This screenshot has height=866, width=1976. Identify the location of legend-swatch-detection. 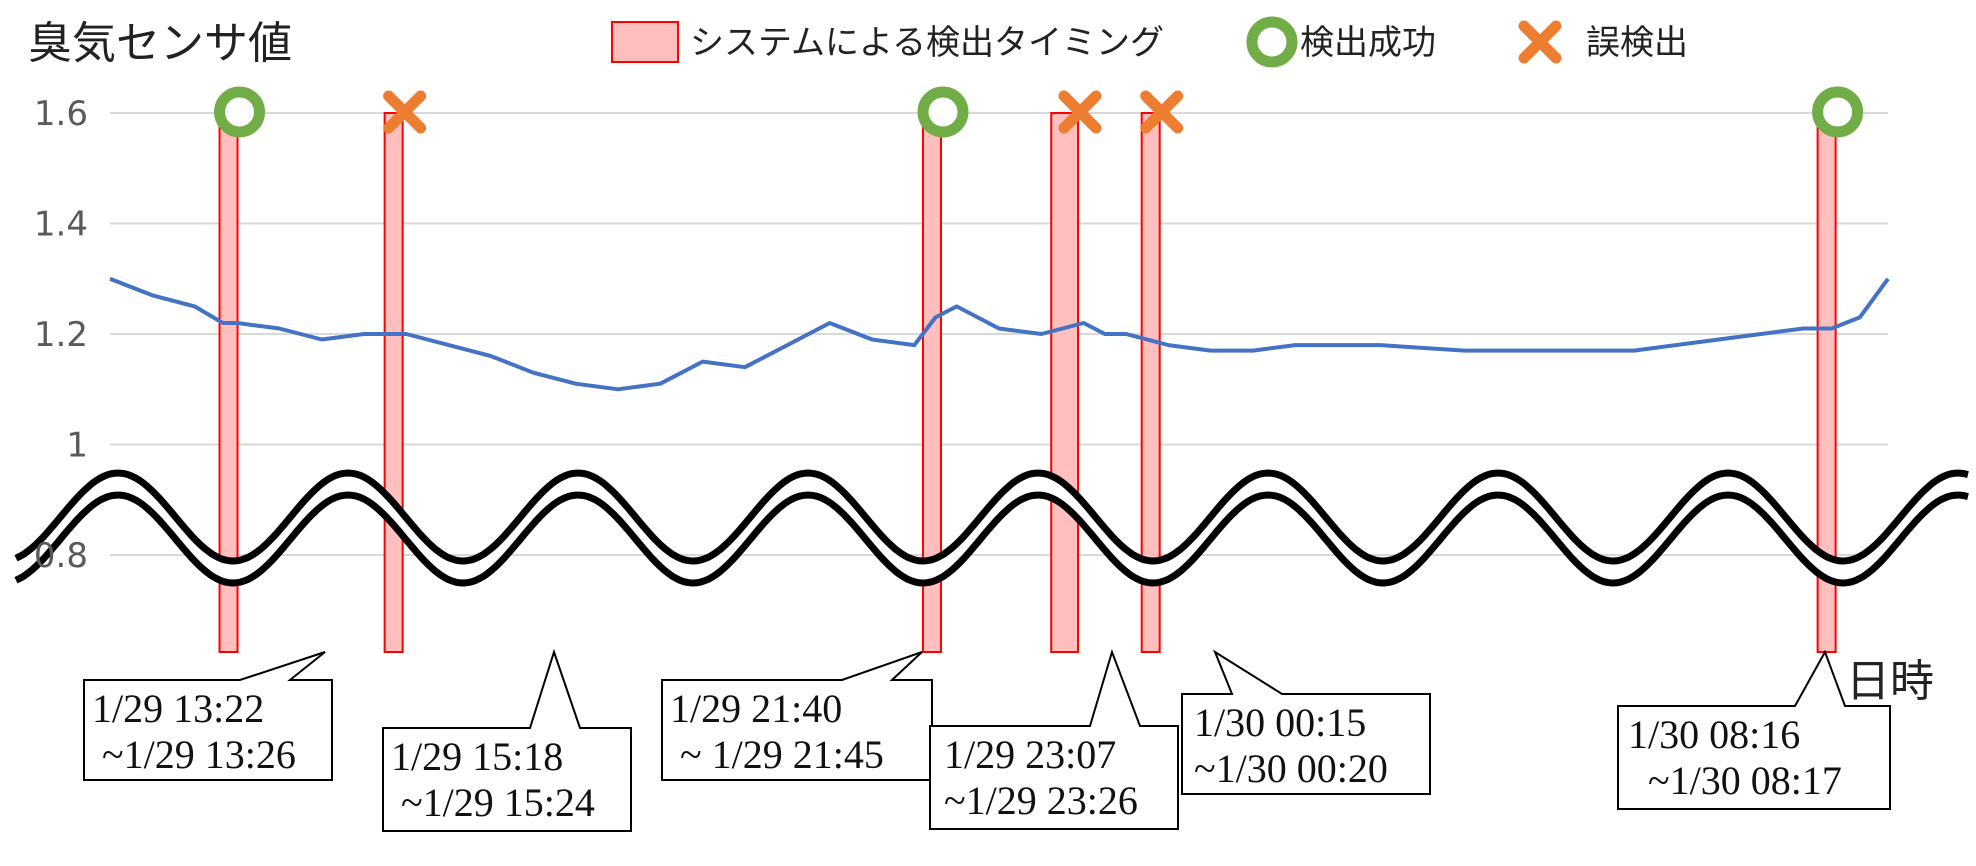
(645, 42).